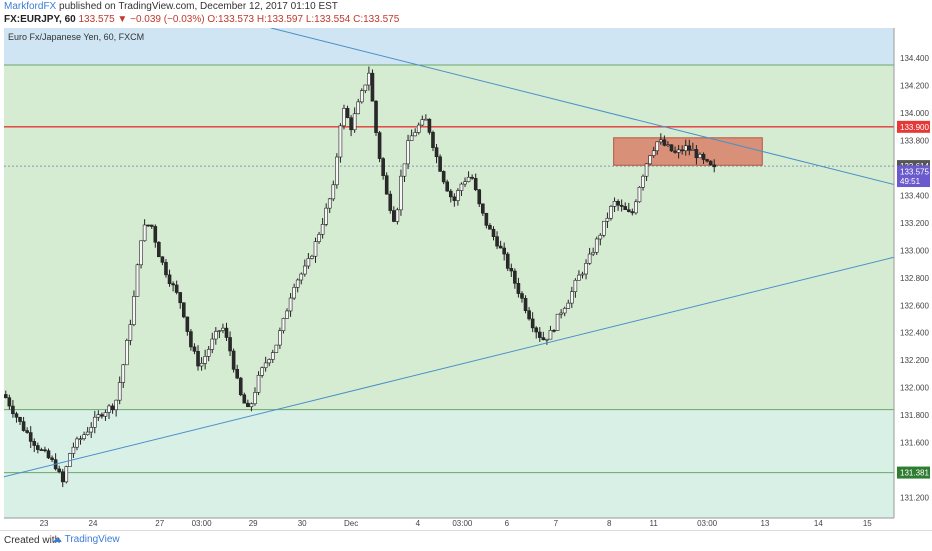 This screenshot has height=551, width=932. What do you see at coordinates (914, 195) in the screenshot?
I see `price-tick-label: 133.400` at bounding box center [914, 195].